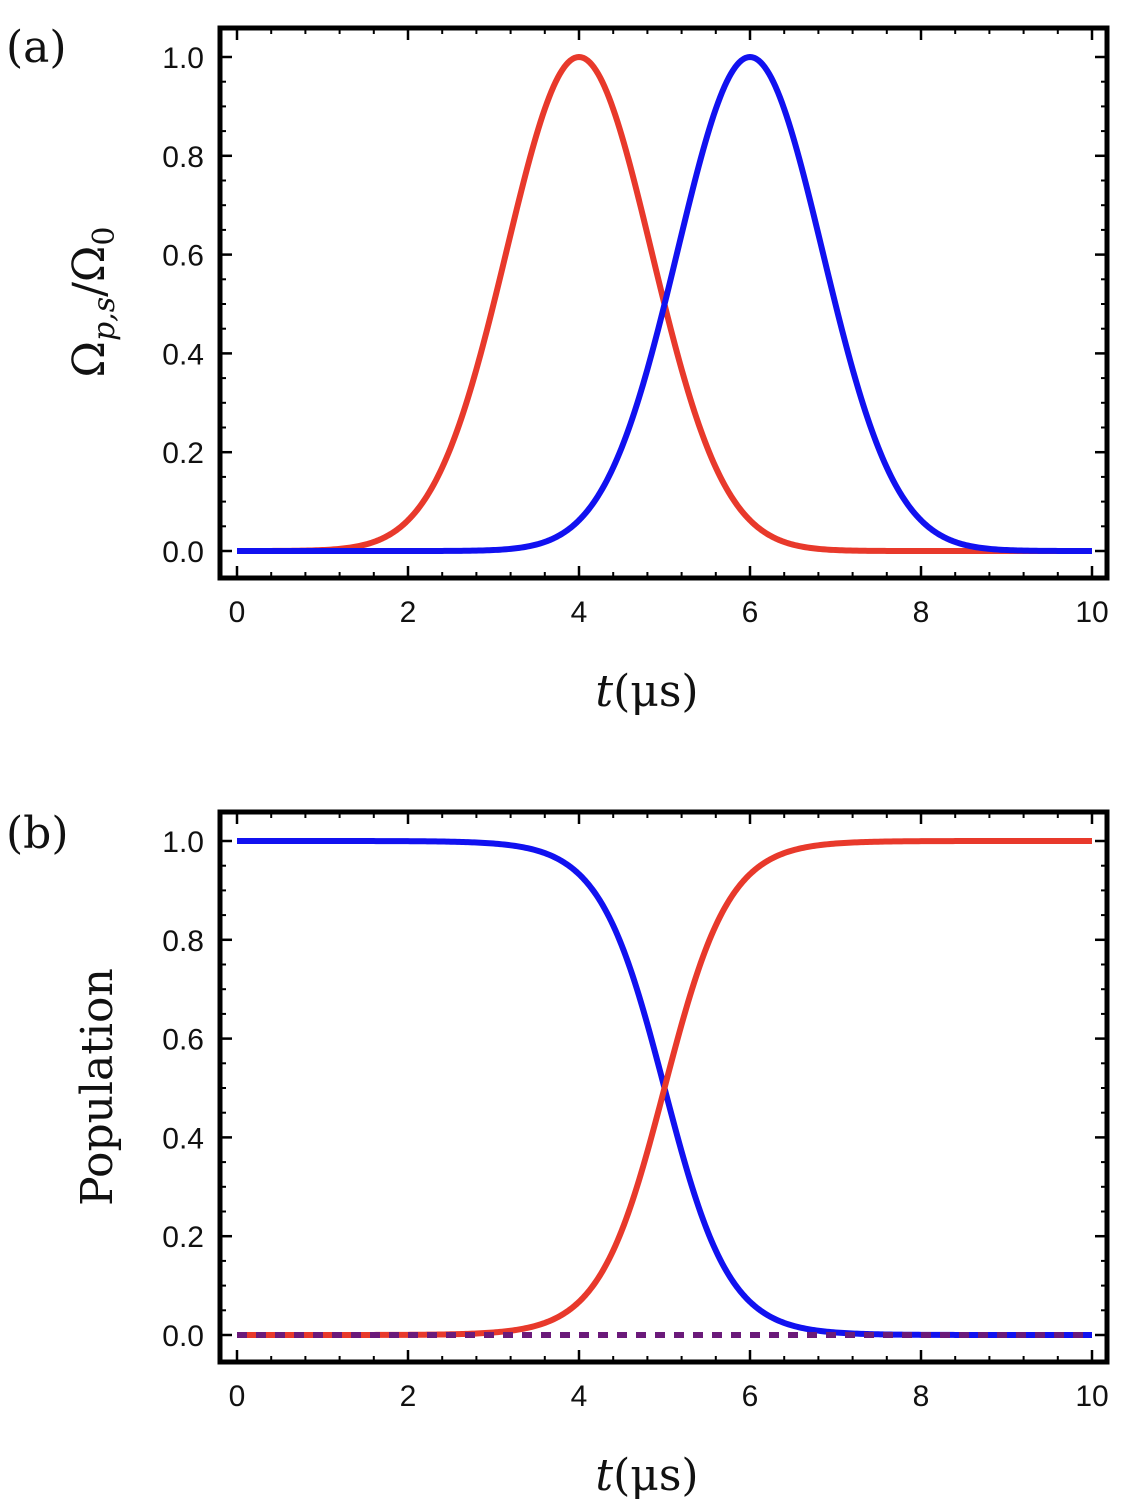 The height and width of the screenshot is (1506, 1130). I want to click on ylabel-slash-omega: /Ω, so click(89, 271).